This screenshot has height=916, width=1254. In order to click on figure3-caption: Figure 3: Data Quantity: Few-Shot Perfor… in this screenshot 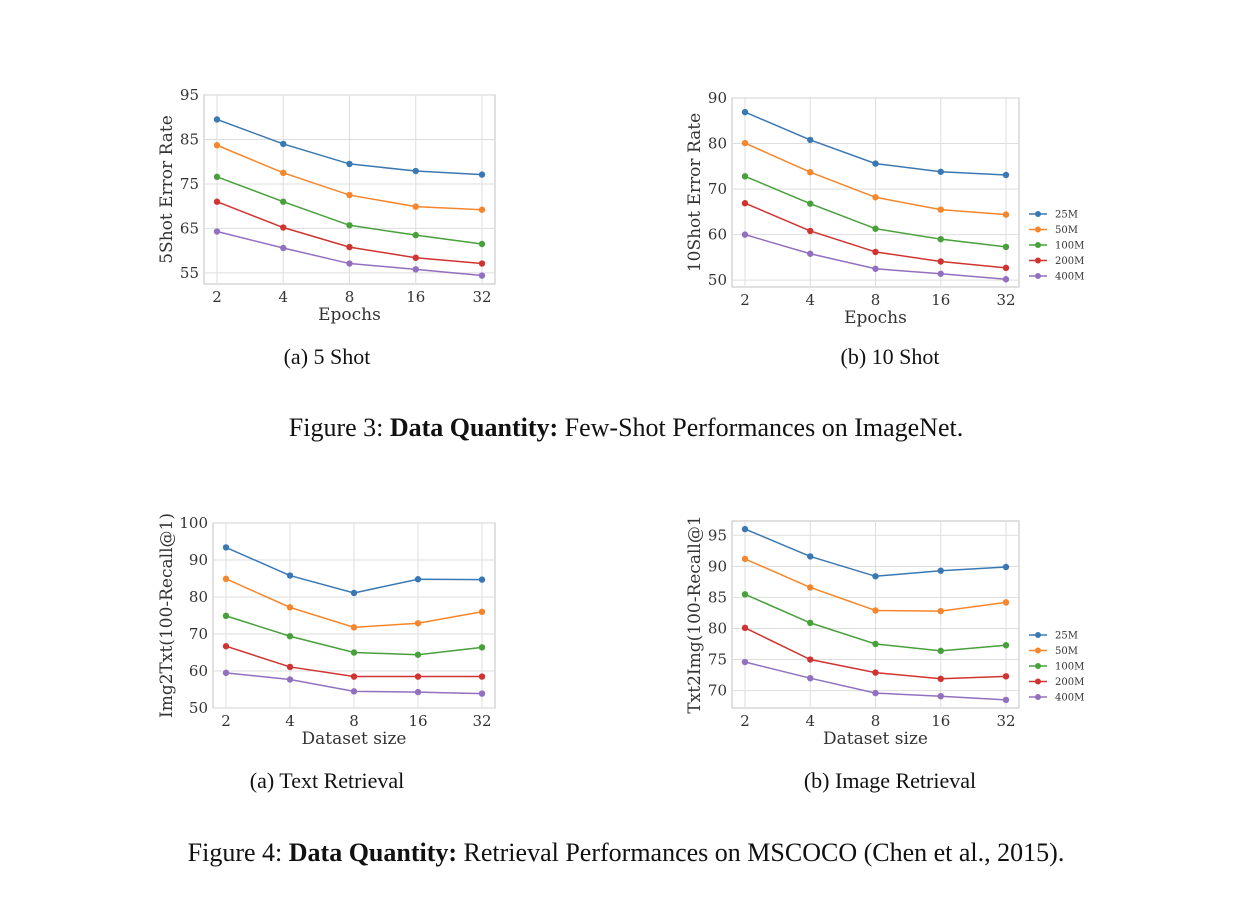, I will do `click(626, 427)`.